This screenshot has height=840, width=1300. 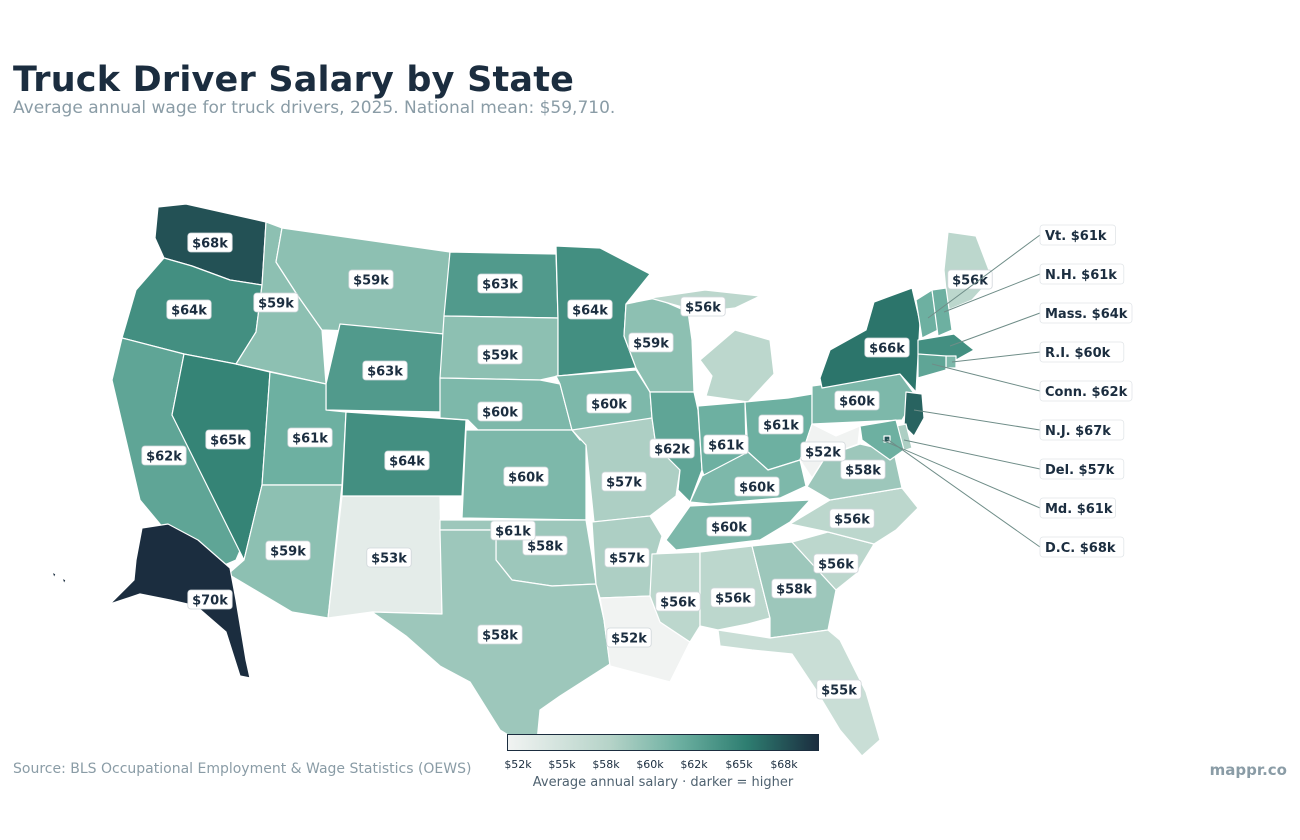 What do you see at coordinates (1078, 431) in the screenshot?
I see `svg-text: N.J. $67k` at bounding box center [1078, 431].